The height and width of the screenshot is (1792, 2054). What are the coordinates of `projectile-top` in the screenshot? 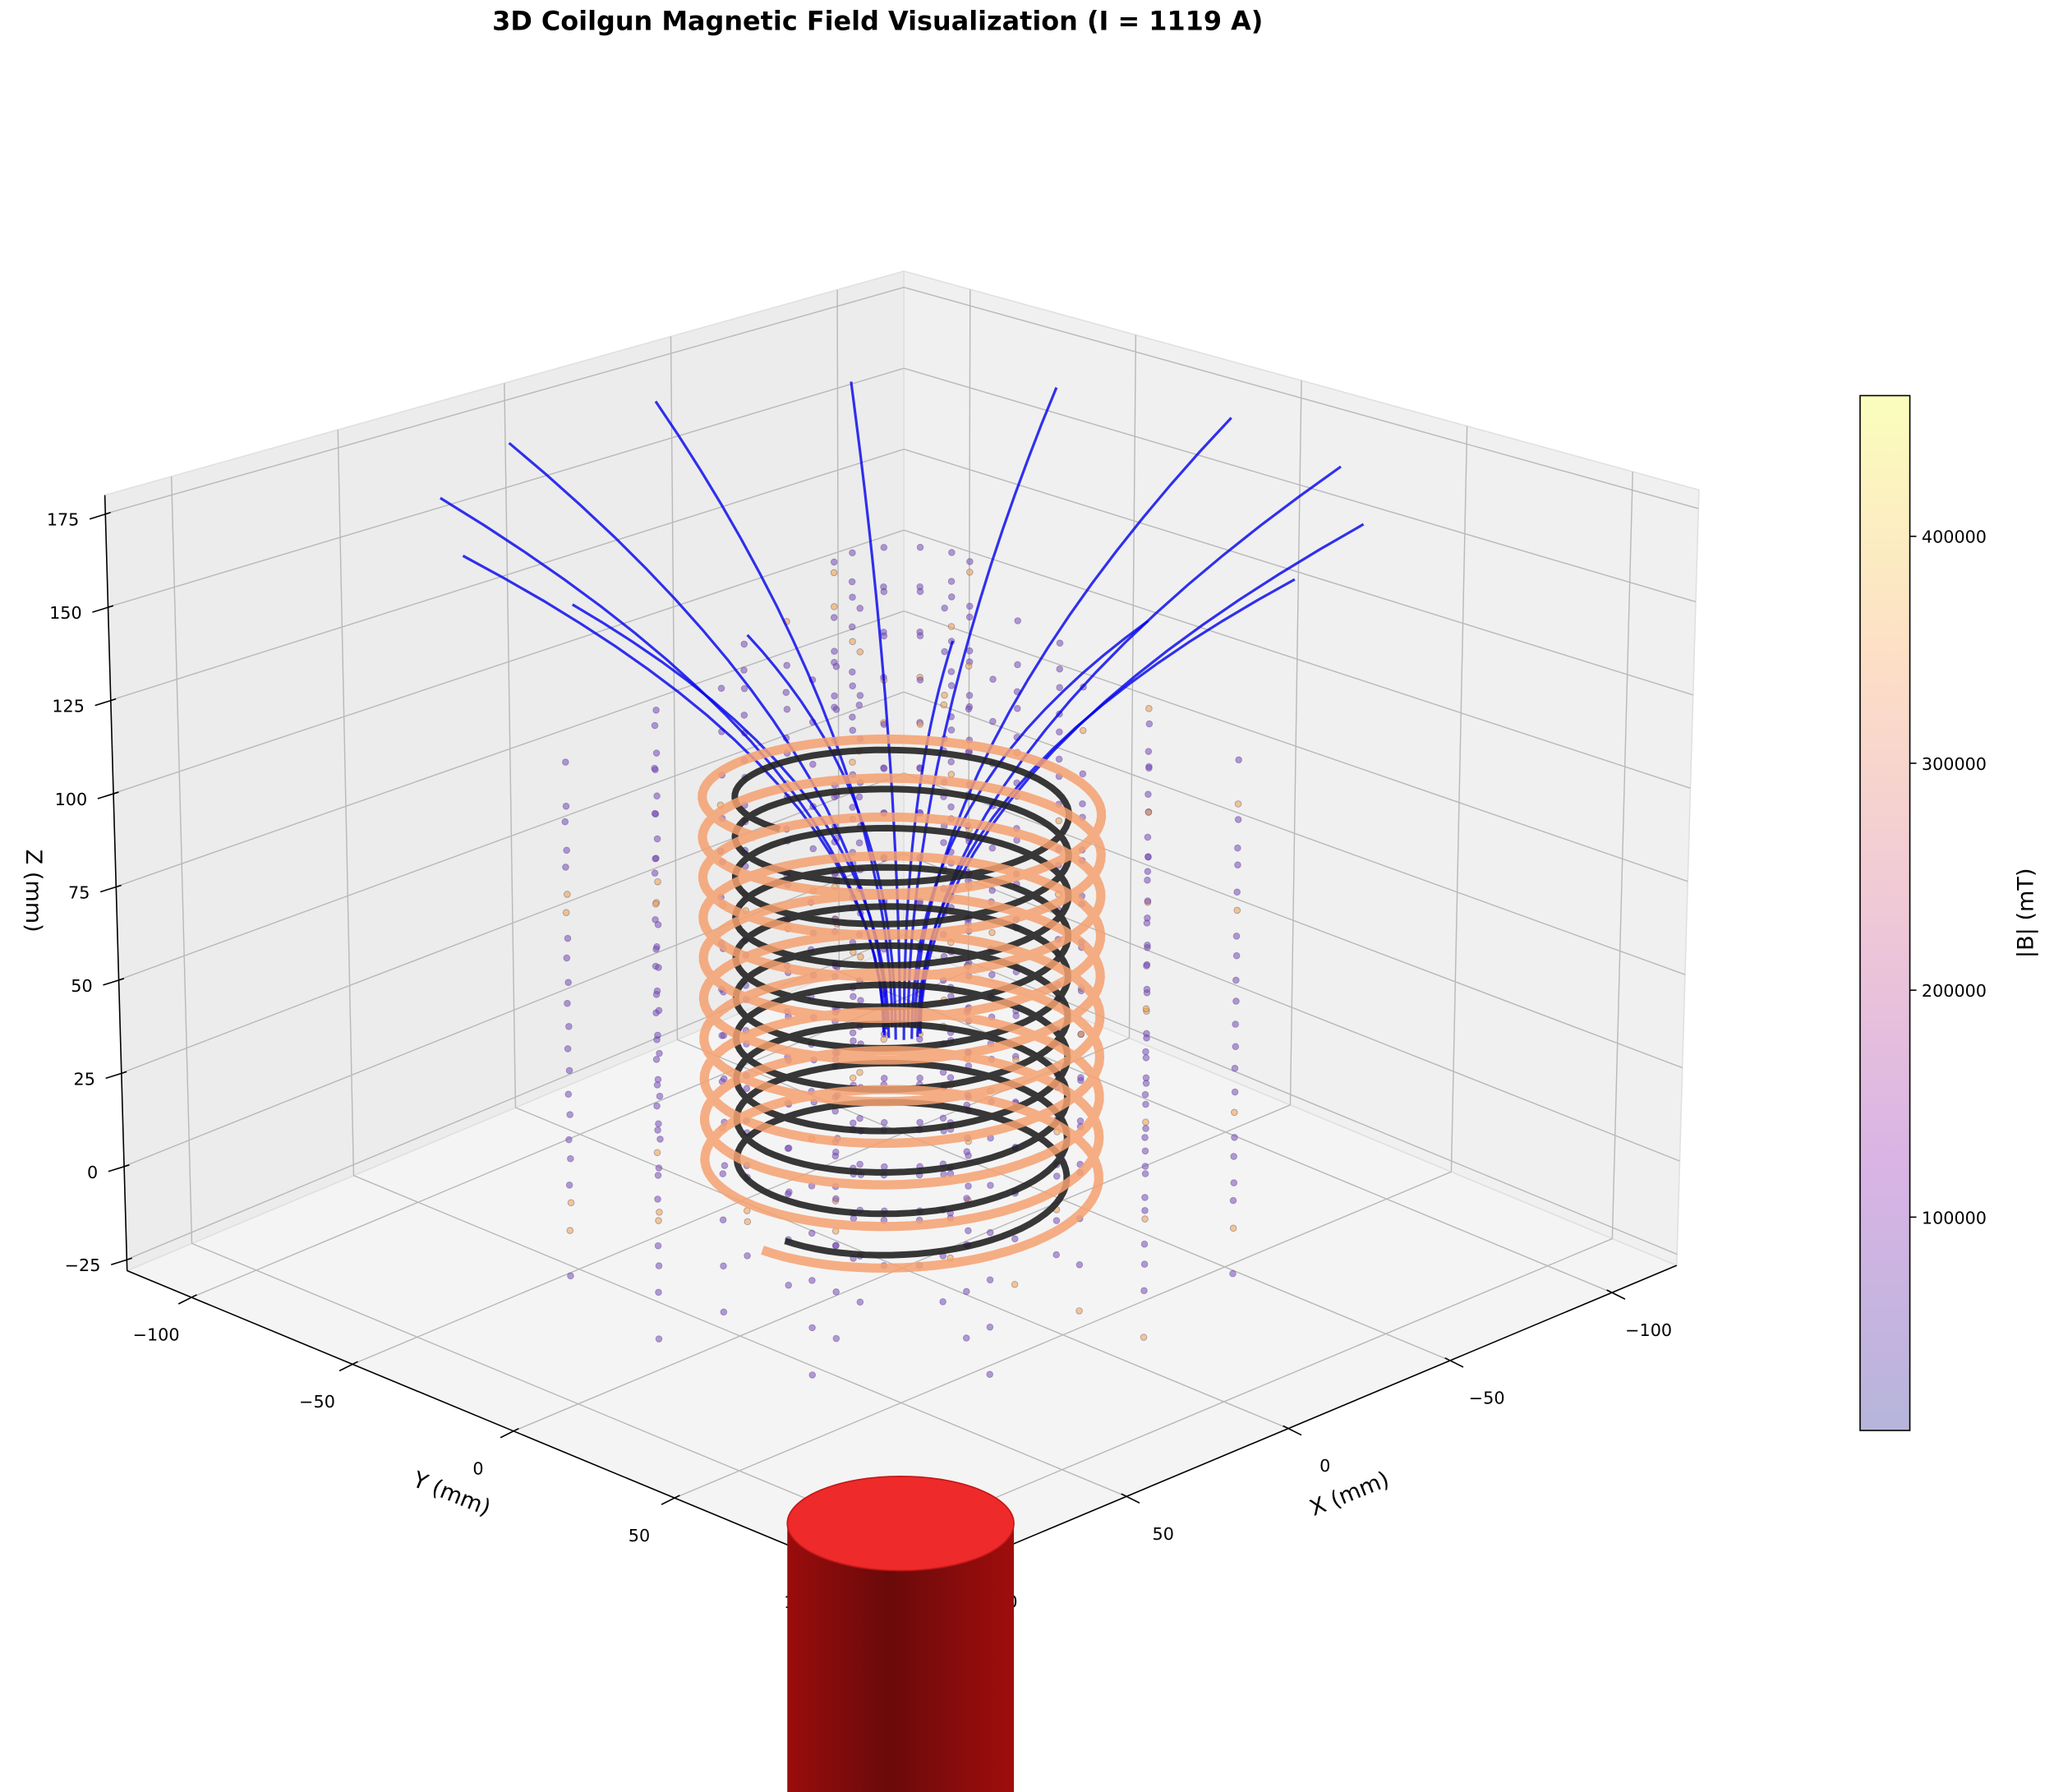 It's located at (900, 1523).